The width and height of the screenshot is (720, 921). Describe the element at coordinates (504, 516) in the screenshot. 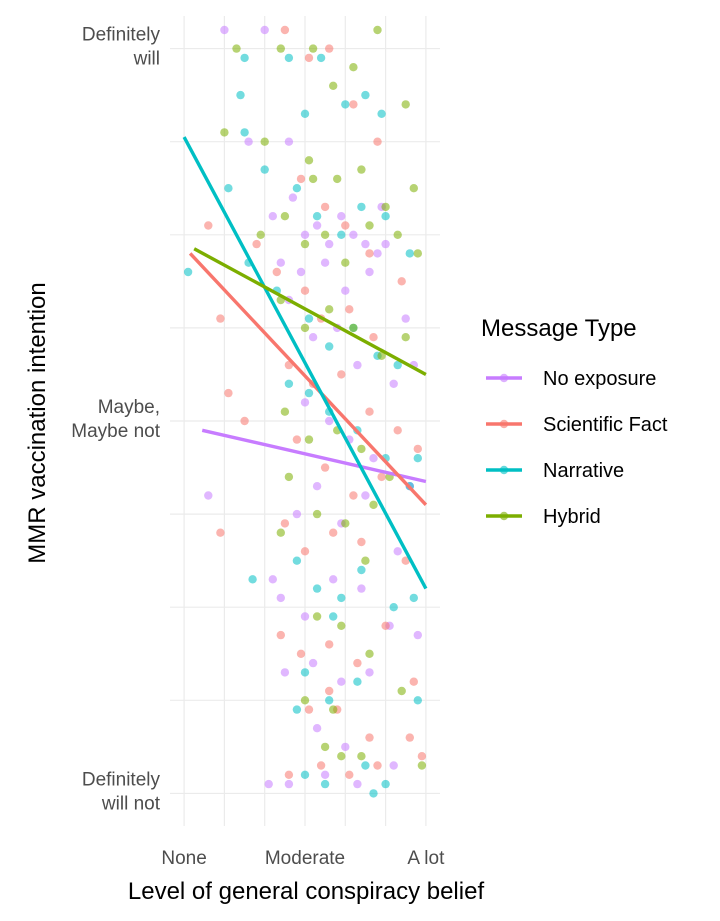

I see `legend-key-point` at that location.